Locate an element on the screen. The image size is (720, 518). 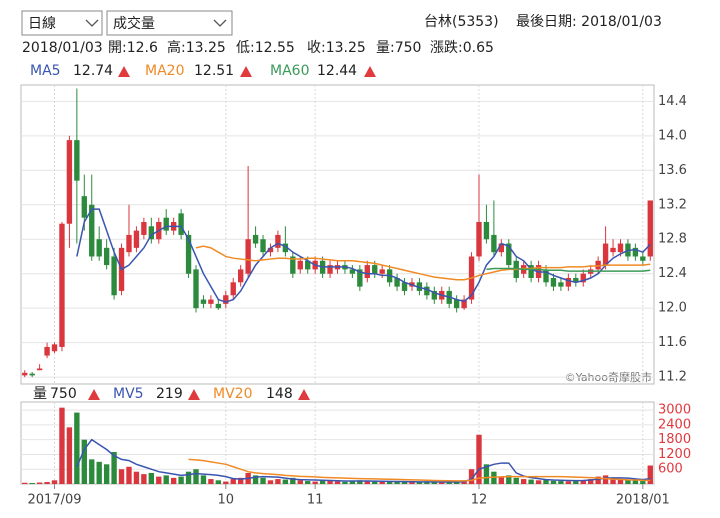
legend-name: MA5 is located at coordinates (45, 71).